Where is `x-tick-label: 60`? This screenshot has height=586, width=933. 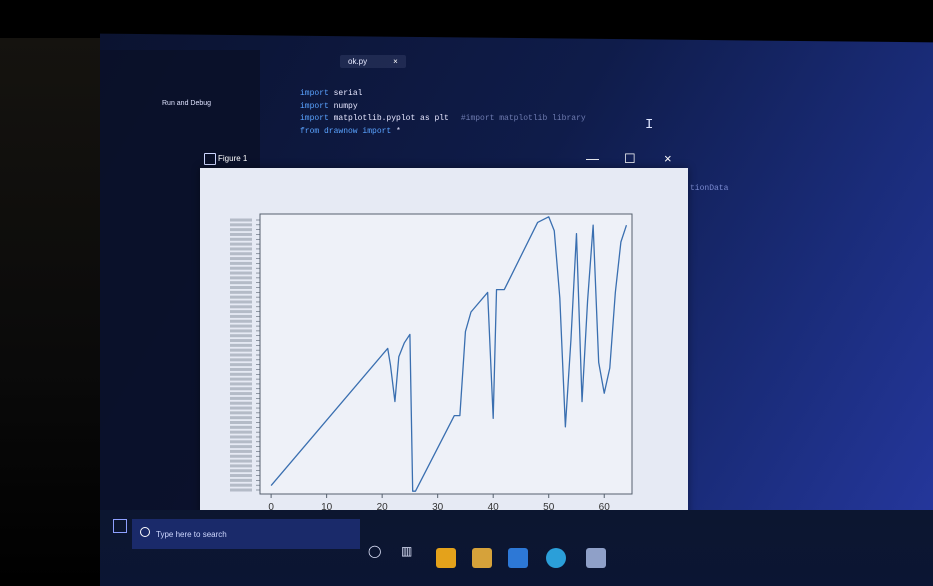
x-tick-label: 60 is located at coordinates (605, 507).